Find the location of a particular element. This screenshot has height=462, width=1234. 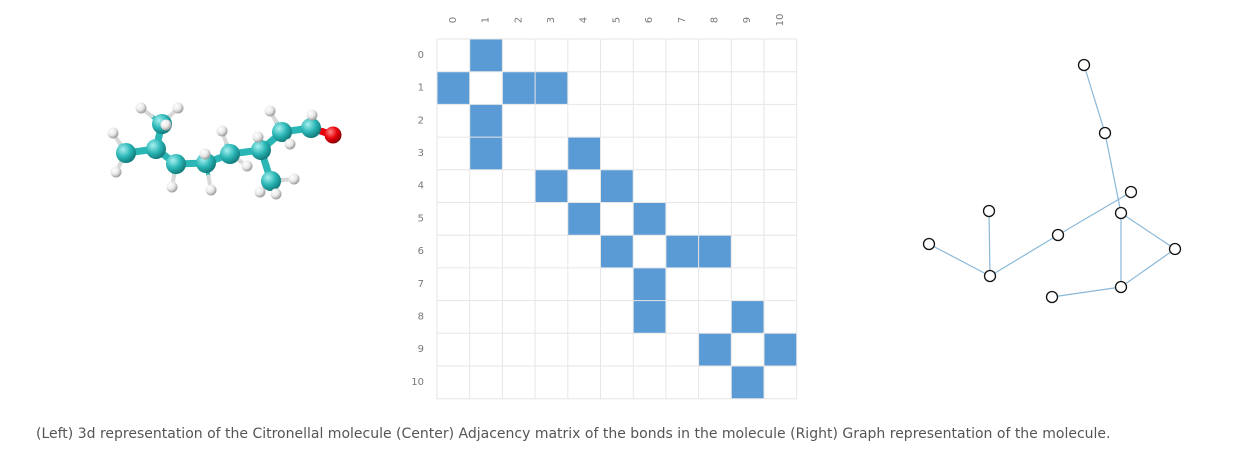

col-label-10: 10 is located at coordinates (780, 20).